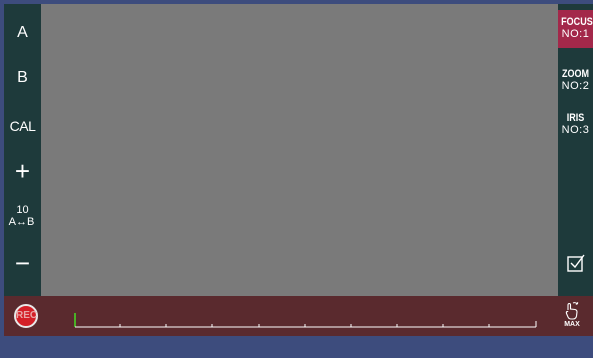 The height and width of the screenshot is (358, 593). What do you see at coordinates (572, 311) in the screenshot?
I see `hand-pointer-icon` at bounding box center [572, 311].